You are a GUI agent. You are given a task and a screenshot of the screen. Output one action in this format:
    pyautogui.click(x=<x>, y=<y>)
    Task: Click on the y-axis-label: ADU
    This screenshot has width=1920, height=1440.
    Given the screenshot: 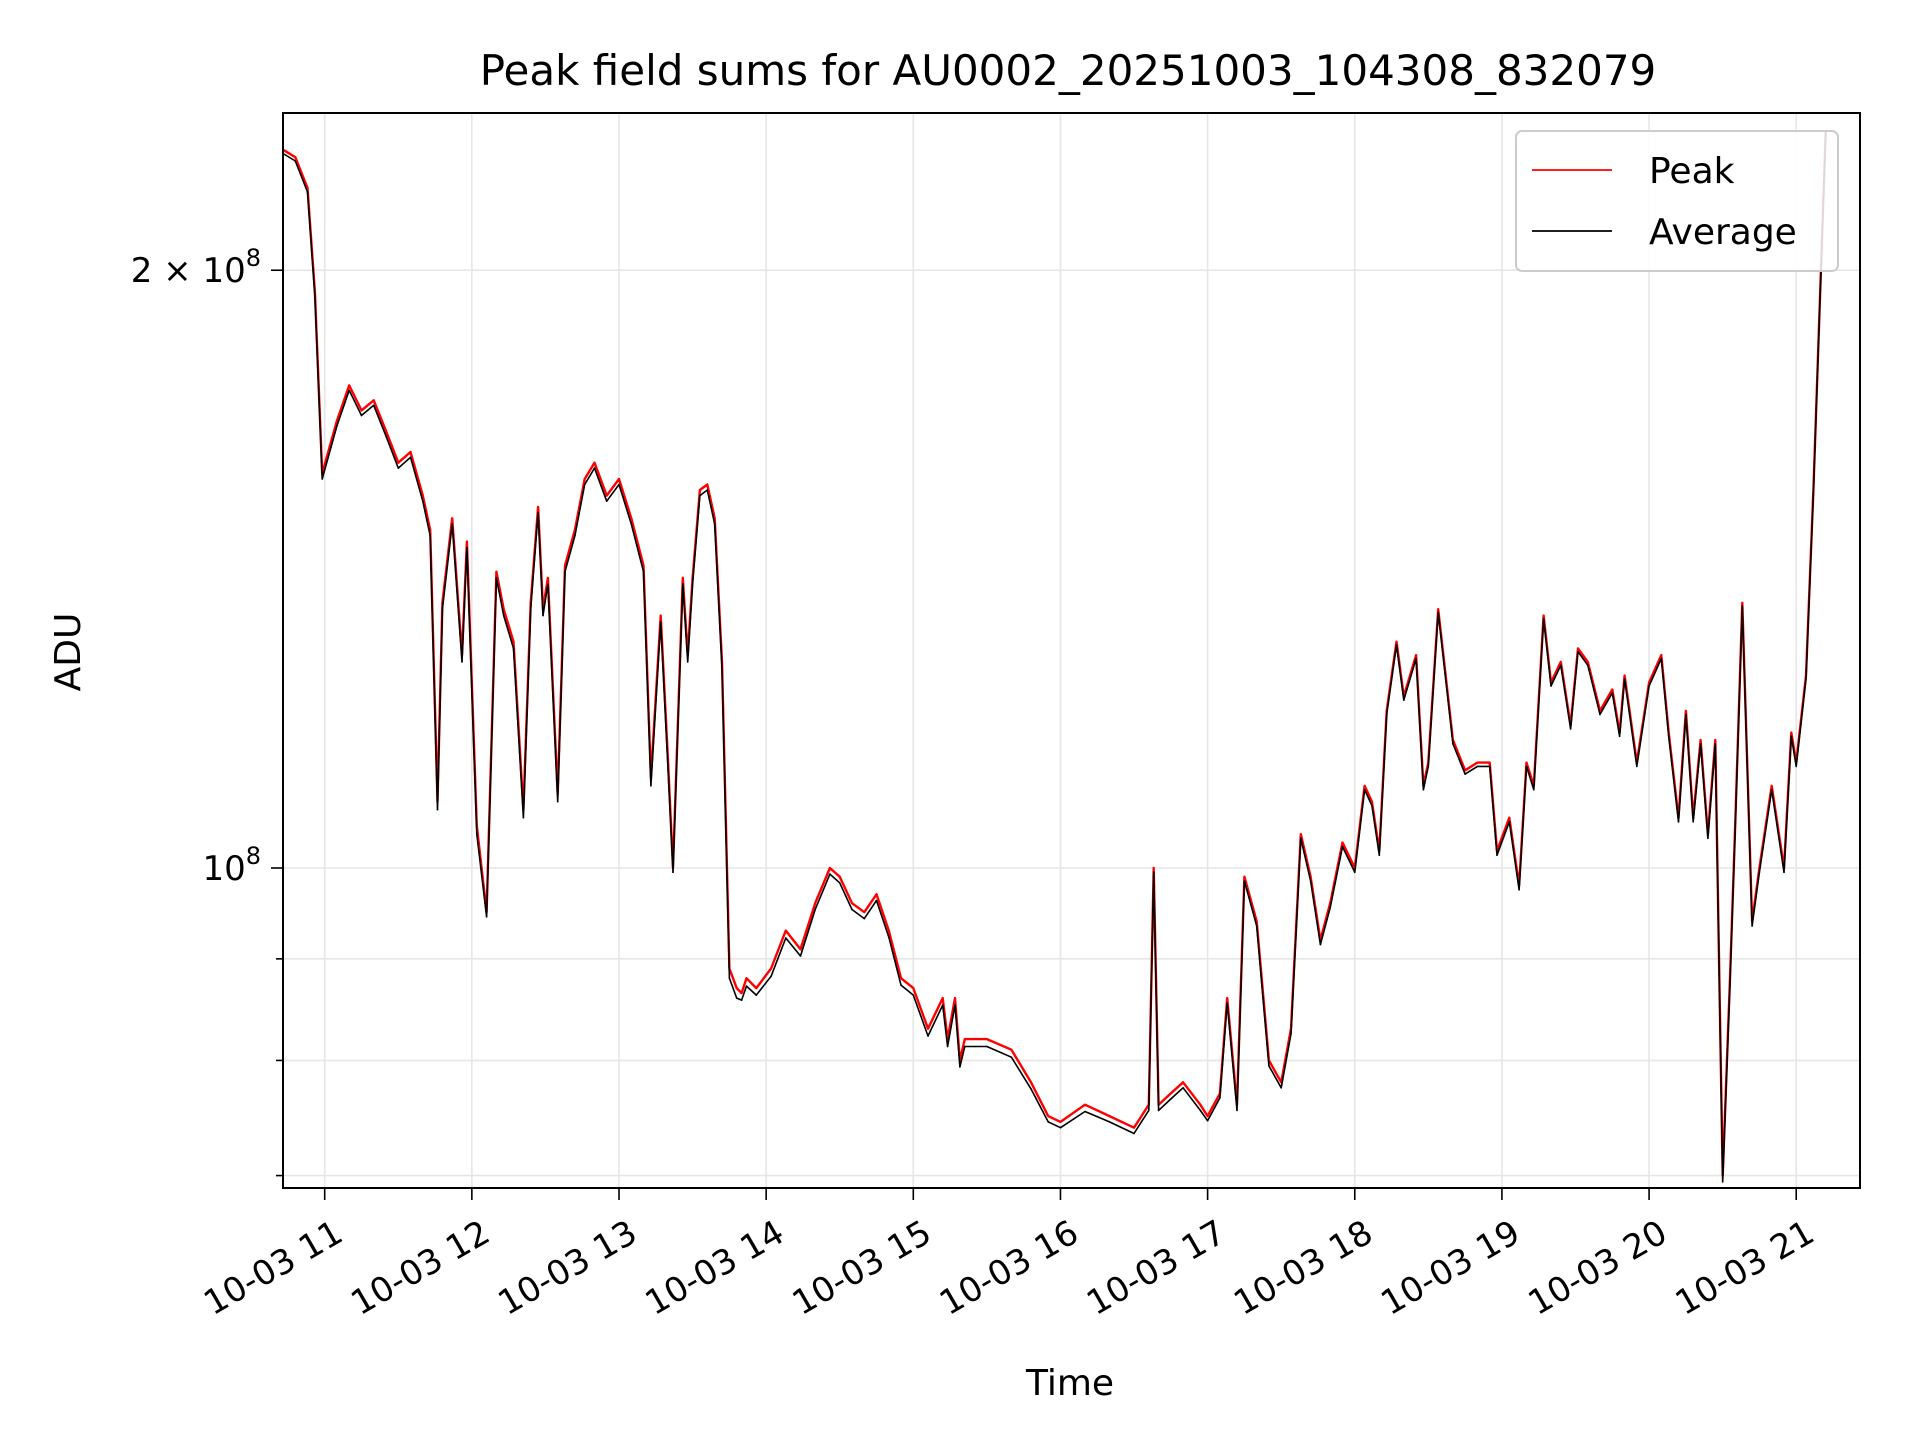 What is the action you would take?
    pyautogui.click(x=68, y=652)
    